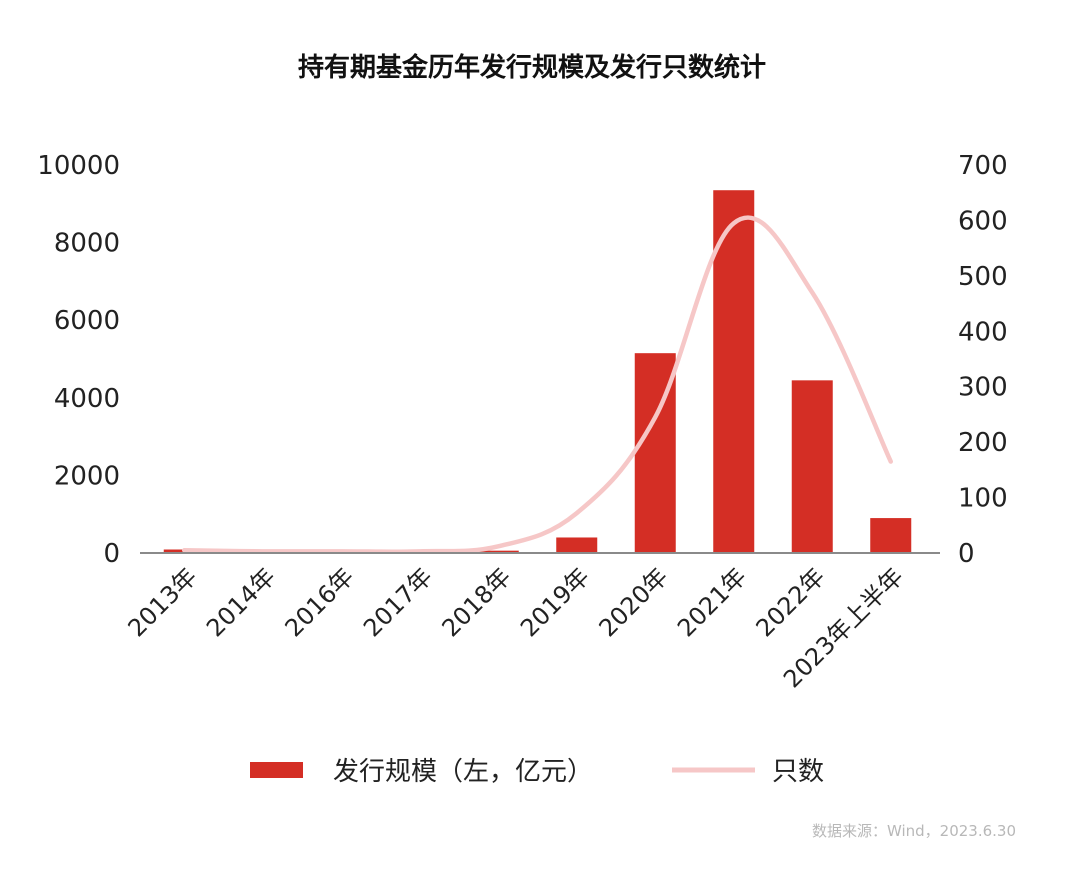 This screenshot has width=1080, height=874. I want to click on x-axis-tick-label: 2022年, so click(791, 602).